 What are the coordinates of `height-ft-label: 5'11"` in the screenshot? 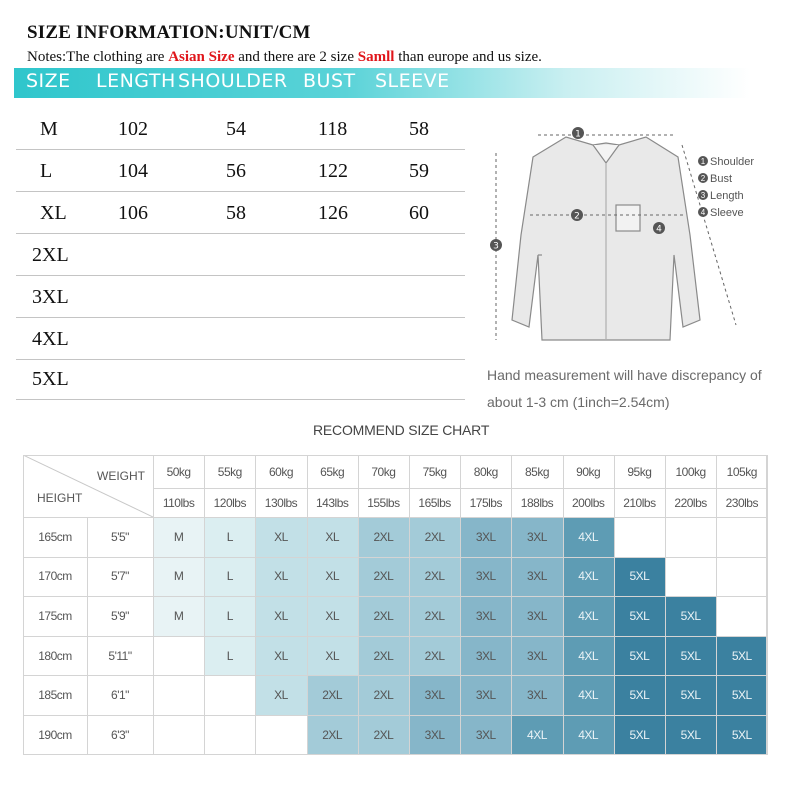 It's located at (120, 655).